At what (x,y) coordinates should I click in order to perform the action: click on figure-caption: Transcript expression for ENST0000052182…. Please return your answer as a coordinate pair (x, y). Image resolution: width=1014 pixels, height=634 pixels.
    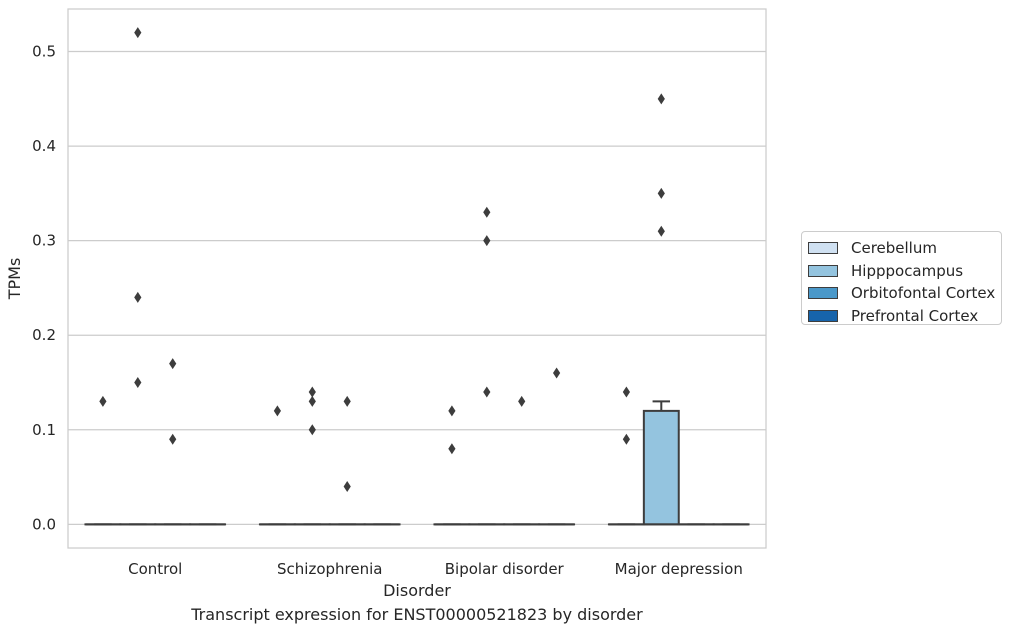
    Looking at the image, I should click on (417, 614).